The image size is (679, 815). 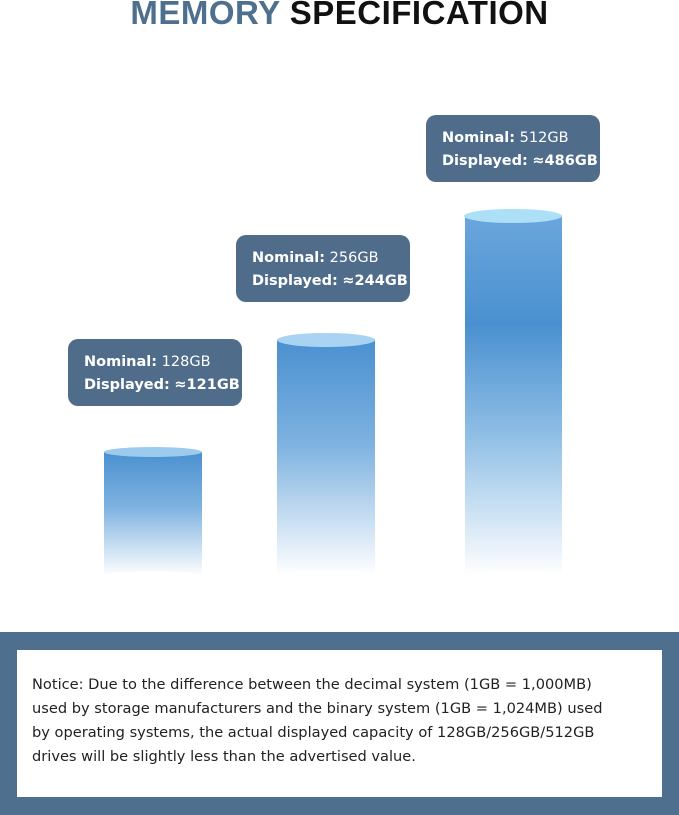 I want to click on value: 512GB, so click(x=544, y=138).